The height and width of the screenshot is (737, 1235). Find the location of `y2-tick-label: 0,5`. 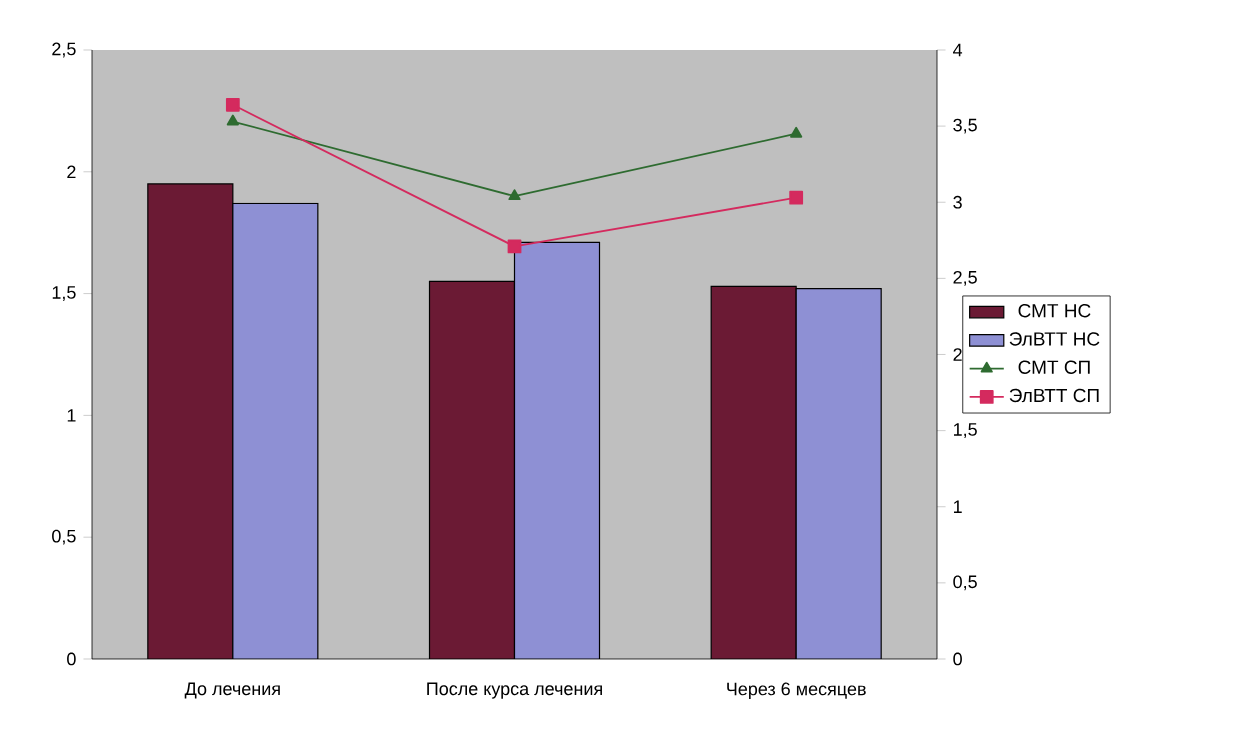

y2-tick-label: 0,5 is located at coordinates (965, 583).